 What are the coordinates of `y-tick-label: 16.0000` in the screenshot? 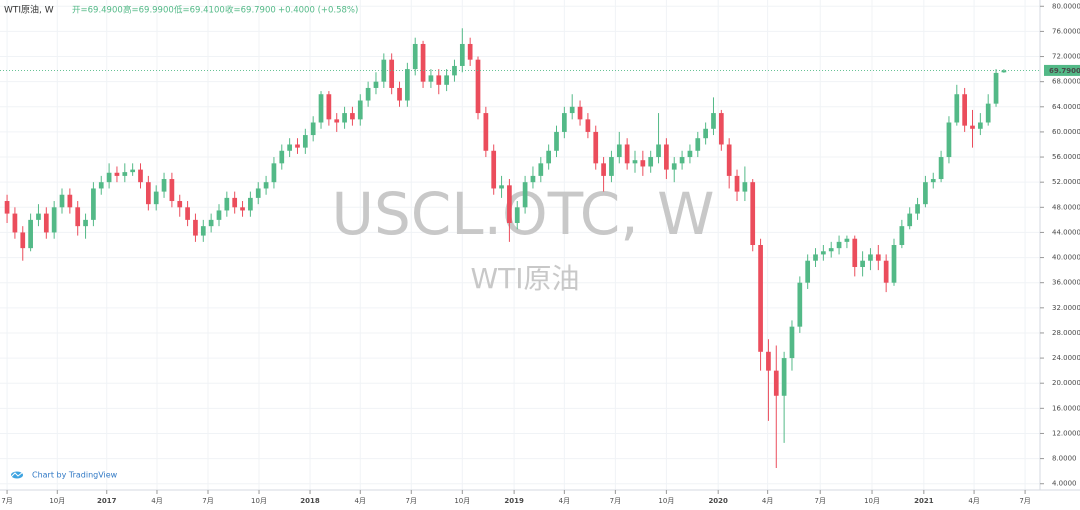 It's located at (1066, 408).